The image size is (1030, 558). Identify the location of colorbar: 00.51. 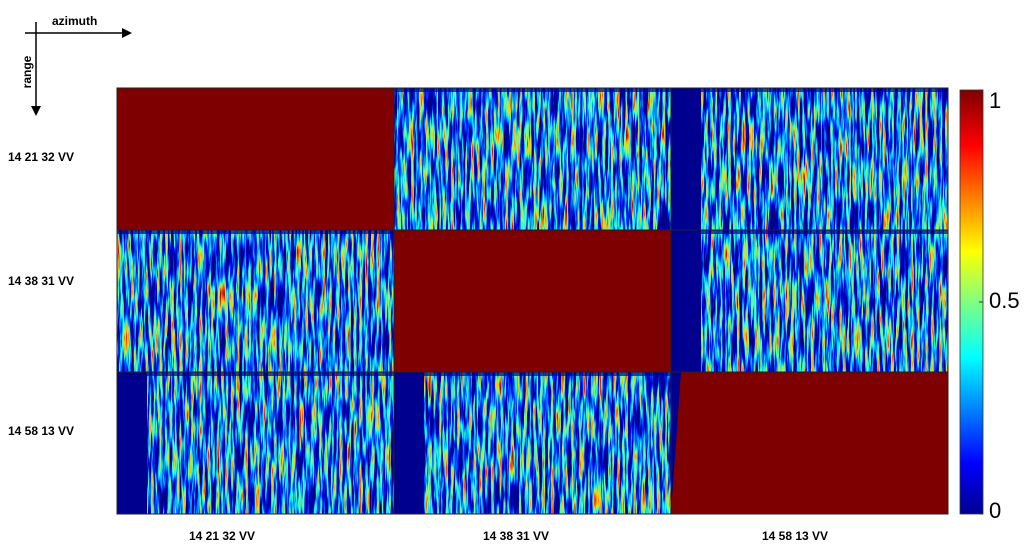
(989, 305).